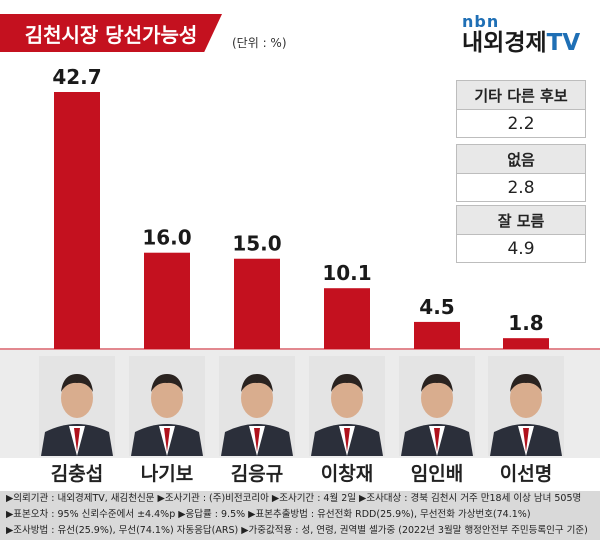  Describe the element at coordinates (525, 323) in the screenshot. I see `data-label: 1.8` at that location.